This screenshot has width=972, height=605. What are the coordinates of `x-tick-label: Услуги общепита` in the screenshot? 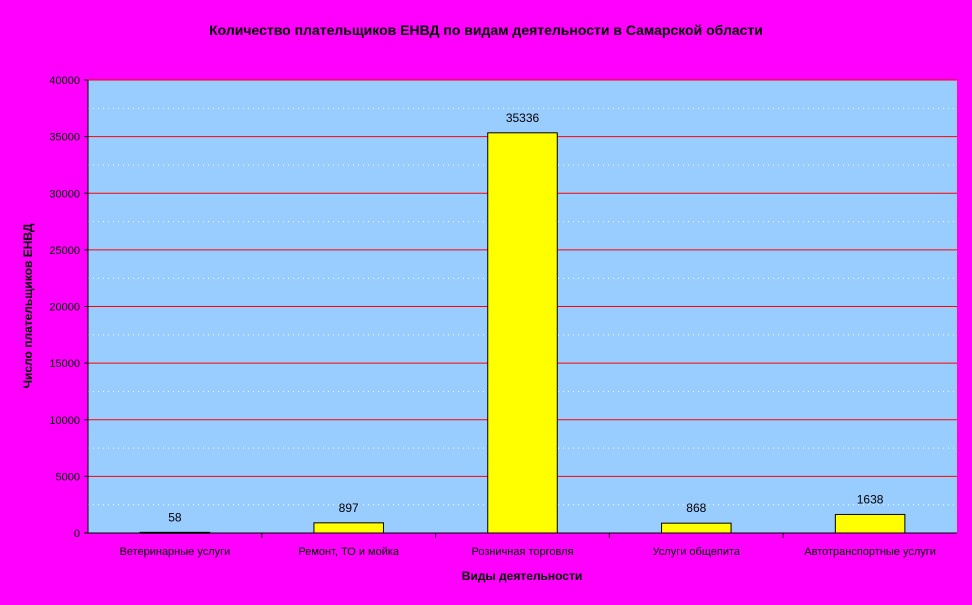 It's located at (697, 552).